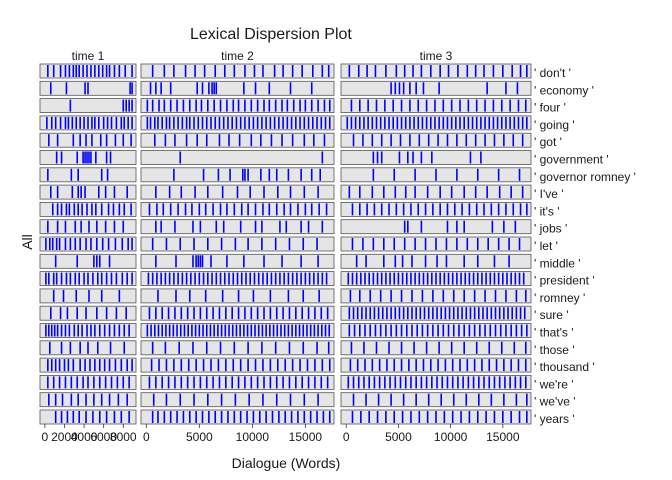 The width and height of the screenshot is (672, 480). Describe the element at coordinates (557, 263) in the screenshot. I see `word-label: ' middle '` at that location.